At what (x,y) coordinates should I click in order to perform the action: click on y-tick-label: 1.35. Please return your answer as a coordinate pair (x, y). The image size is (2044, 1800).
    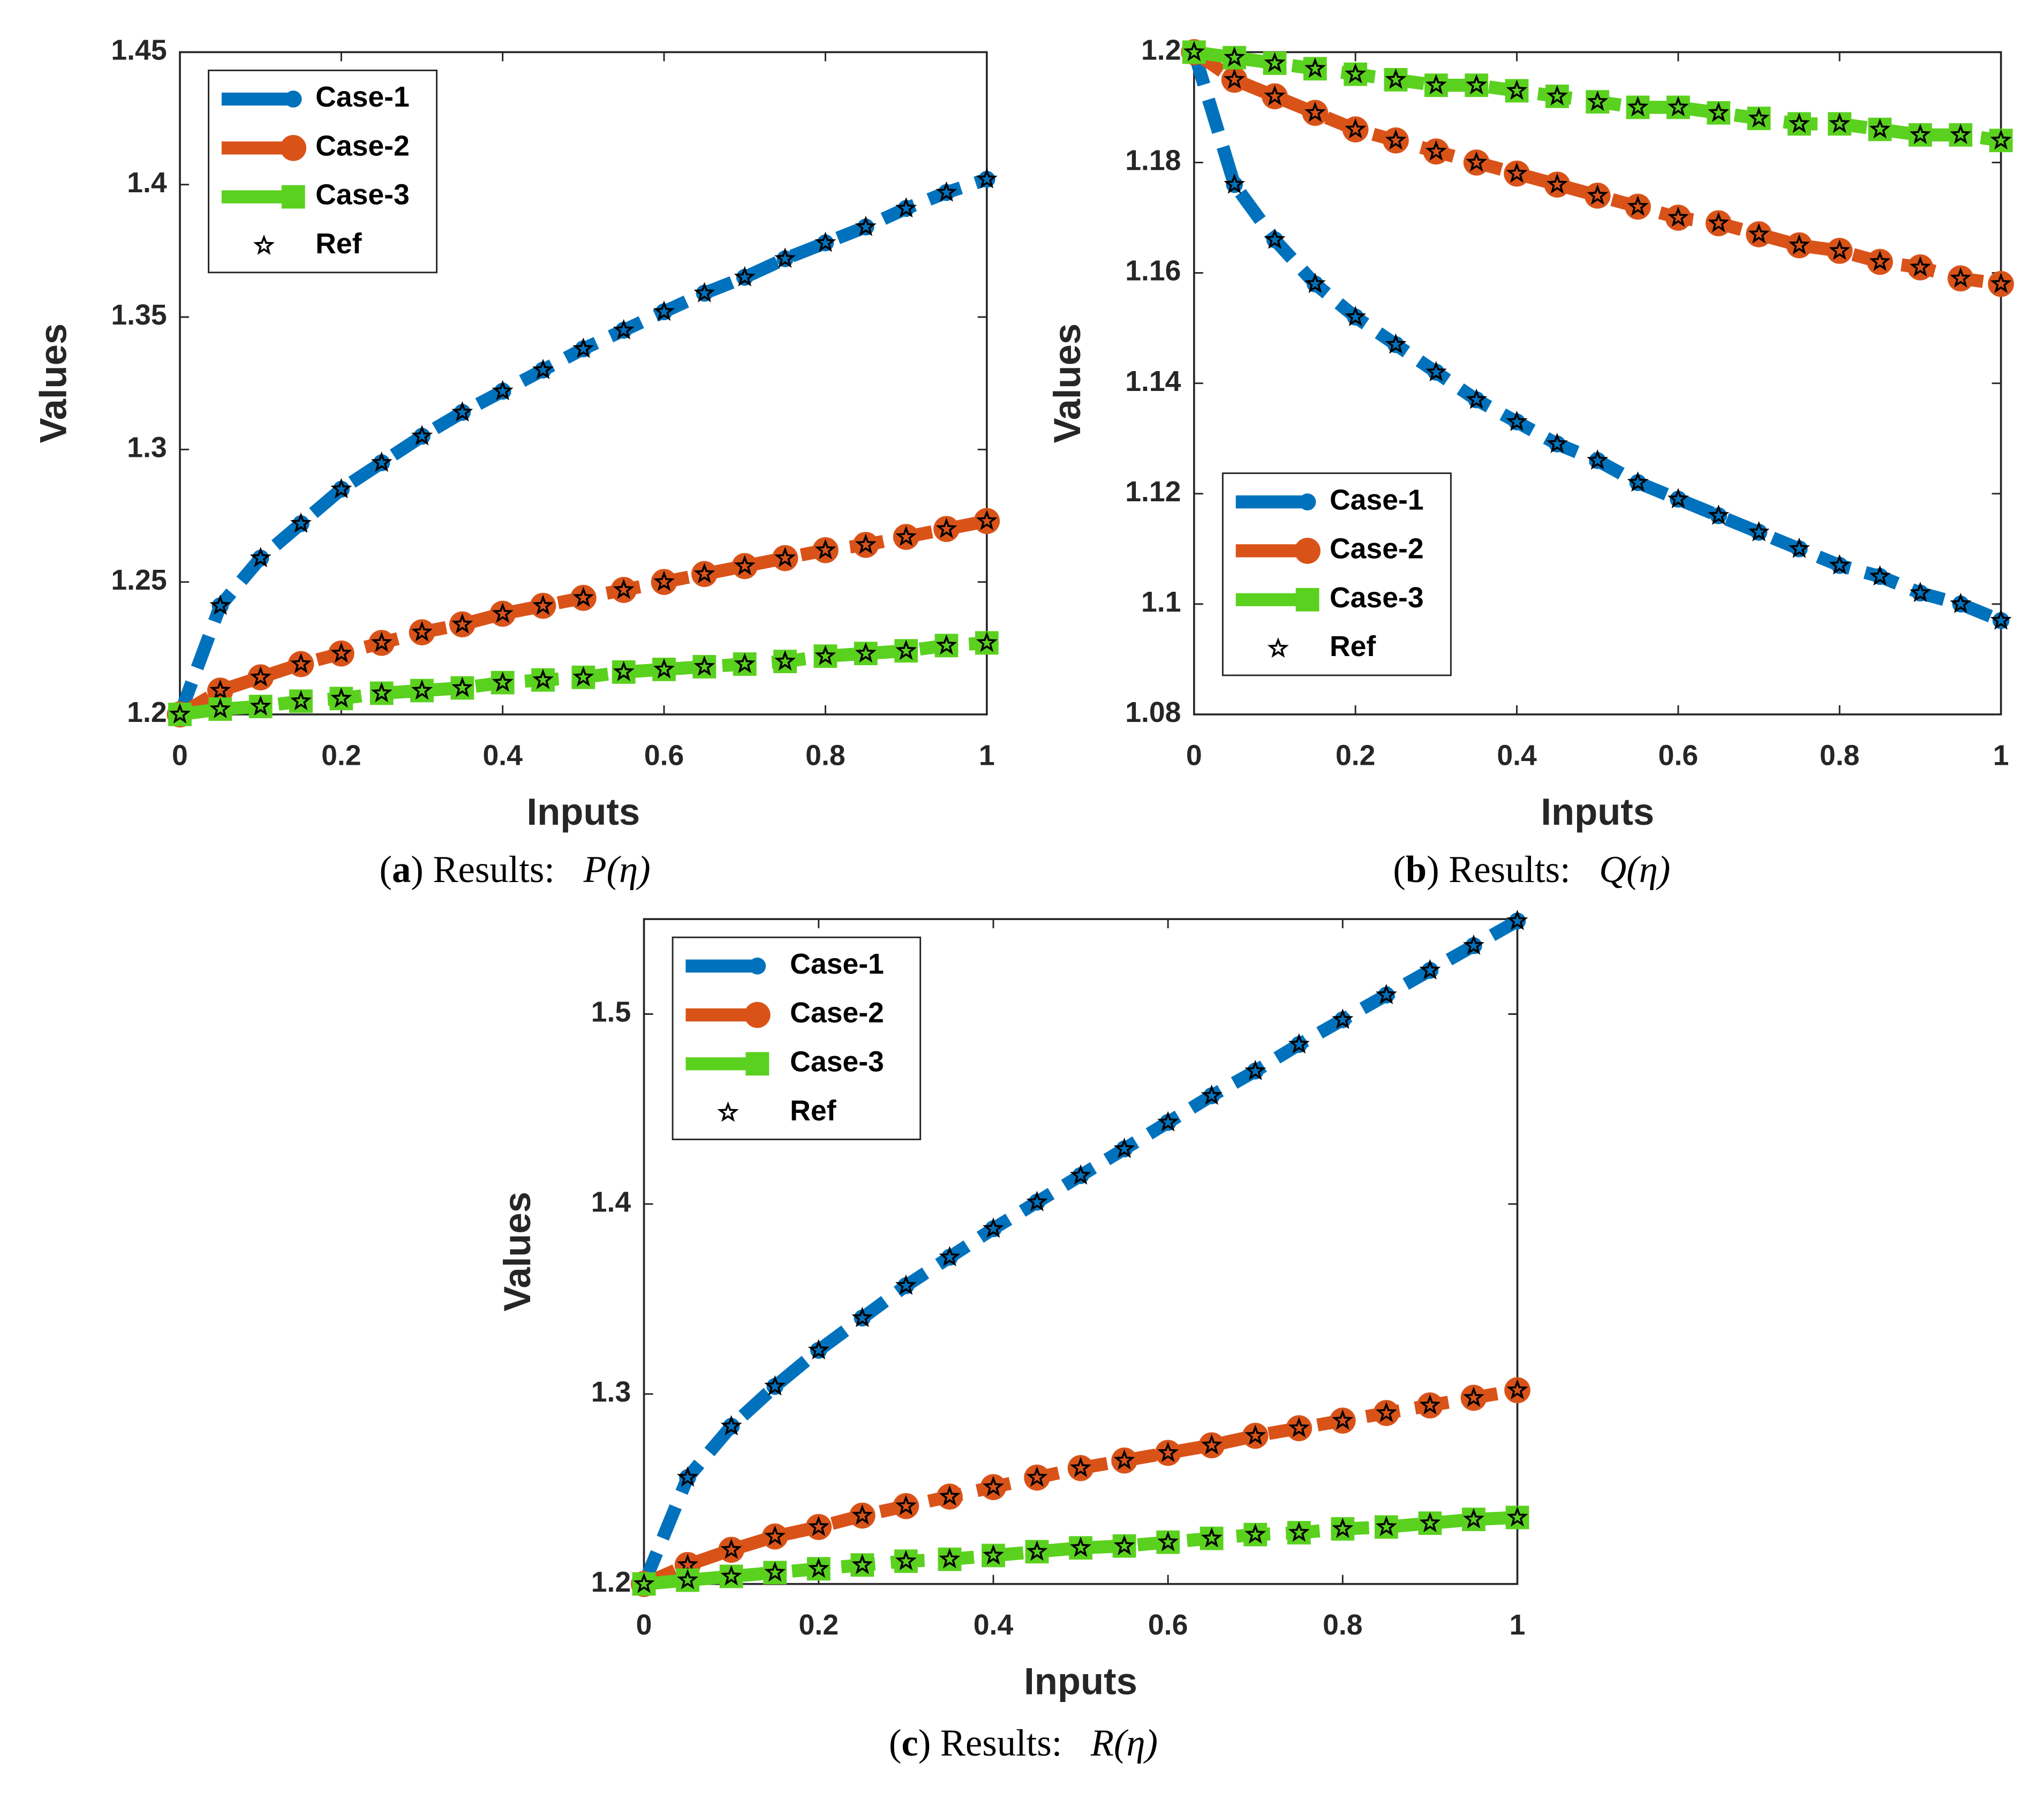
    Looking at the image, I should click on (139, 315).